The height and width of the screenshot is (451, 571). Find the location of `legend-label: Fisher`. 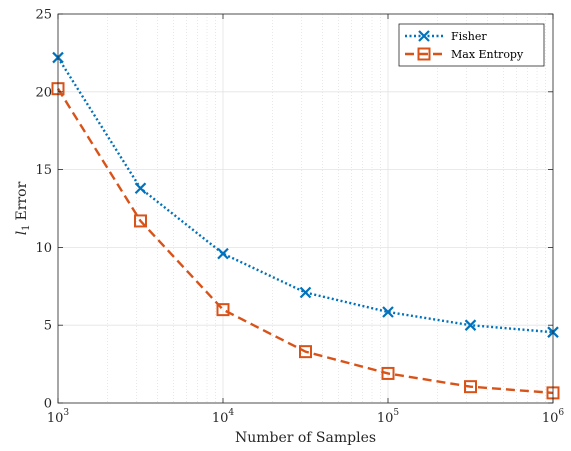

legend-label: Fisher is located at coordinates (469, 36).